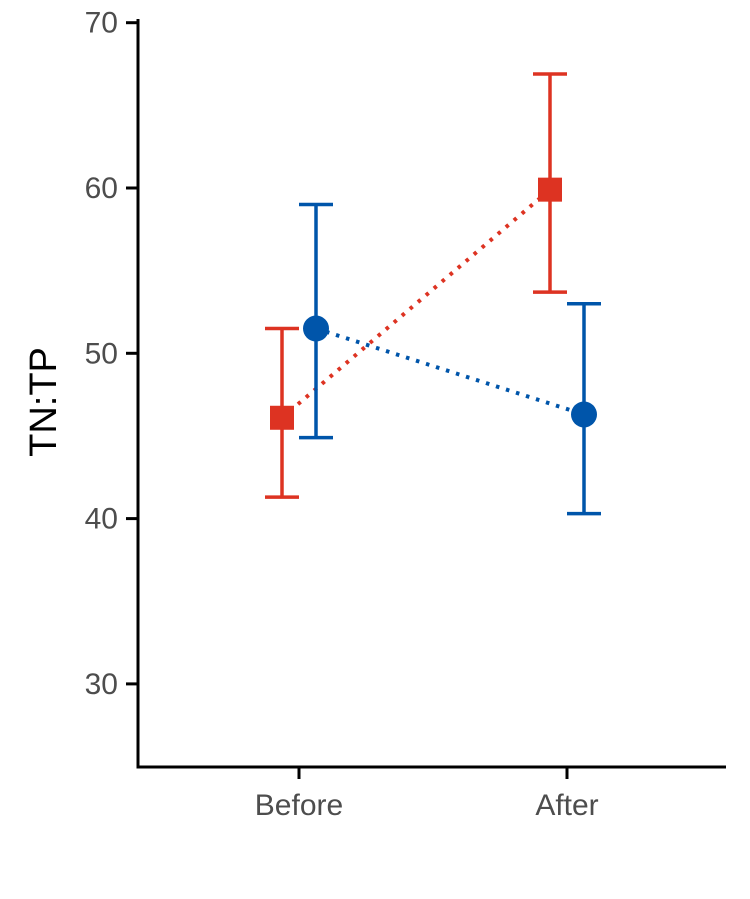 This screenshot has height=899, width=750. What do you see at coordinates (101, 684) in the screenshot?
I see `y-tick-label-30: 30` at bounding box center [101, 684].